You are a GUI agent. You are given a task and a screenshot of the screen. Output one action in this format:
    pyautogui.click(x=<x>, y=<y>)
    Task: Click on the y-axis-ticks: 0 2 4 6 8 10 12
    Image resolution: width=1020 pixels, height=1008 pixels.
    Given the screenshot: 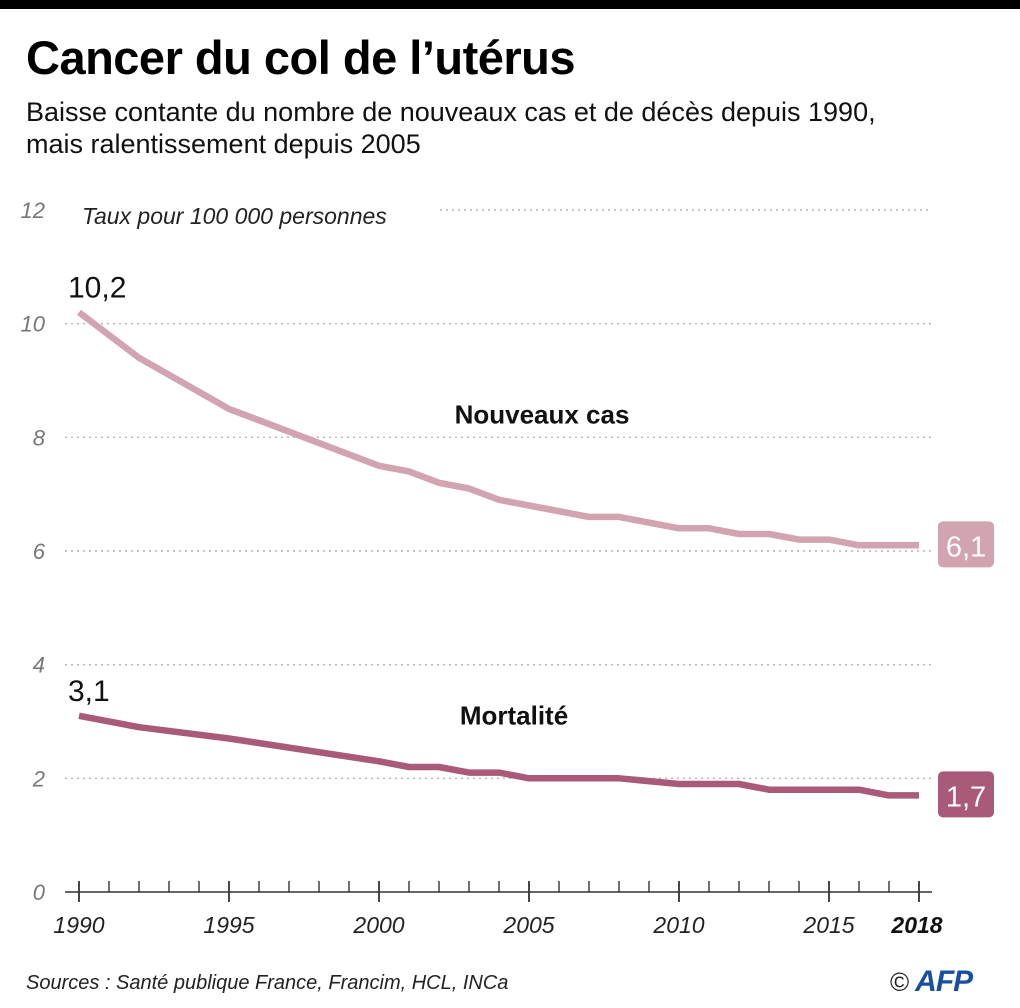 What is the action you would take?
    pyautogui.click(x=33, y=551)
    